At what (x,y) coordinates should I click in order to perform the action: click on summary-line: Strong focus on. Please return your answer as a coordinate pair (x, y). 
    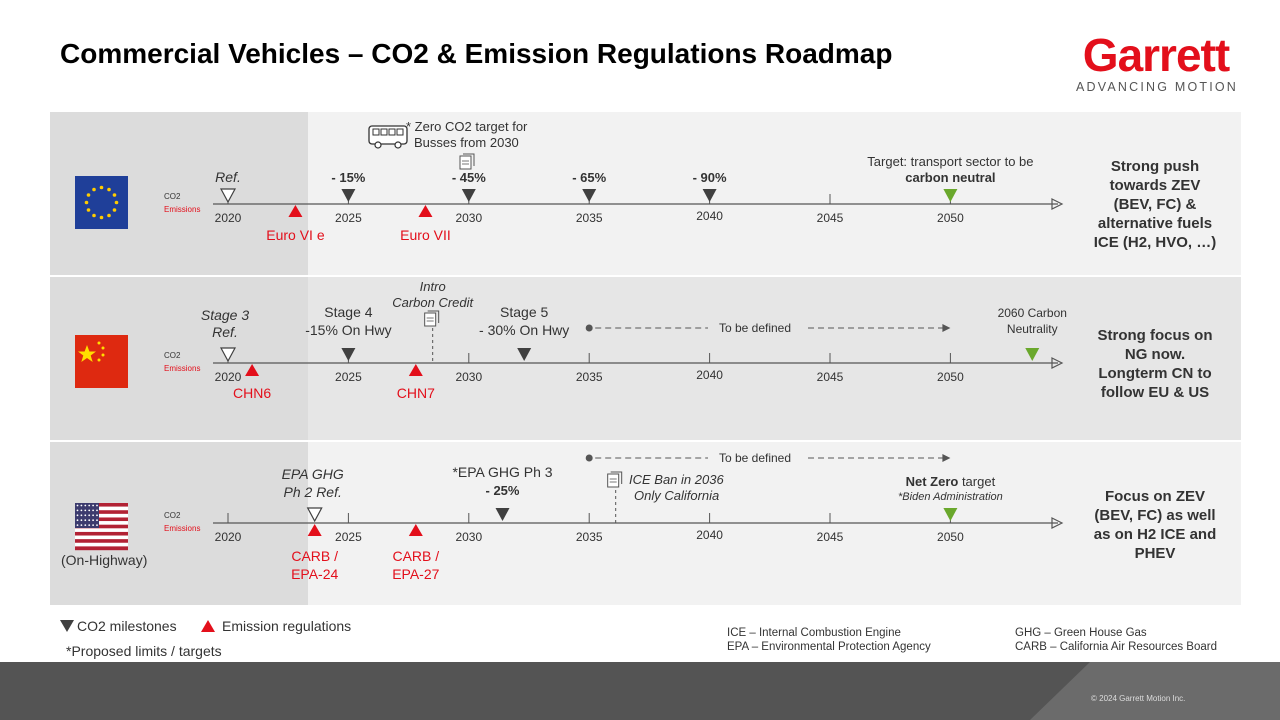
    Looking at the image, I should click on (1155, 335).